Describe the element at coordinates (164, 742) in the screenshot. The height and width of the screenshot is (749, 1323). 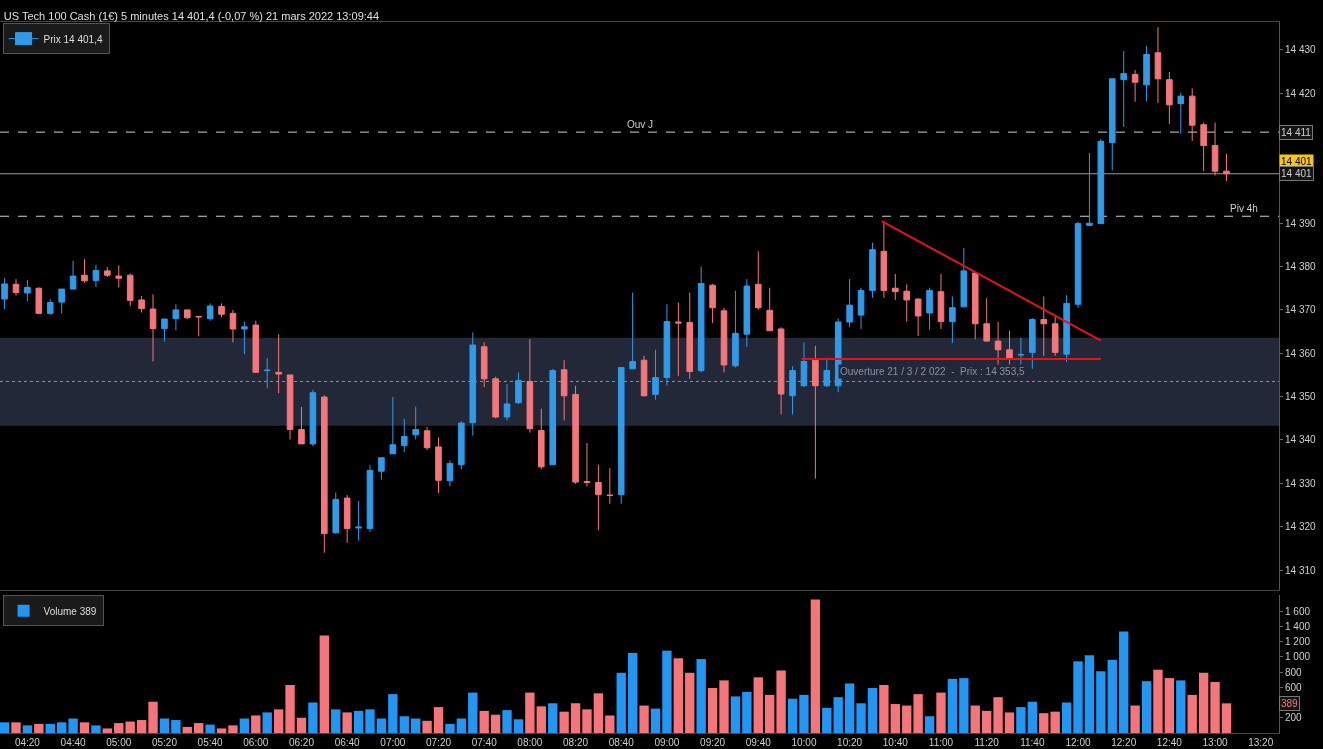
I see `x-tick-label: 05:20` at that location.